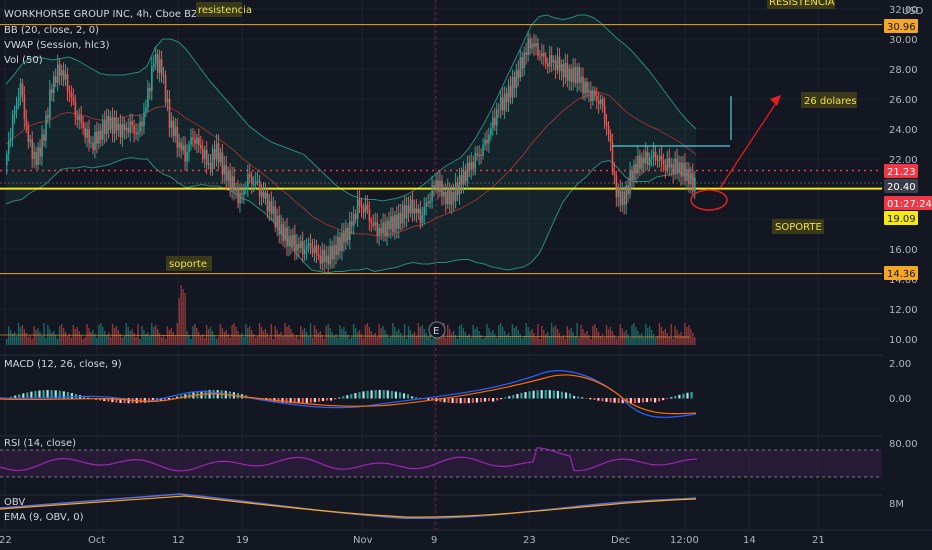 This screenshot has width=932, height=550. I want to click on price-tag-label: 30.96, so click(901, 27).